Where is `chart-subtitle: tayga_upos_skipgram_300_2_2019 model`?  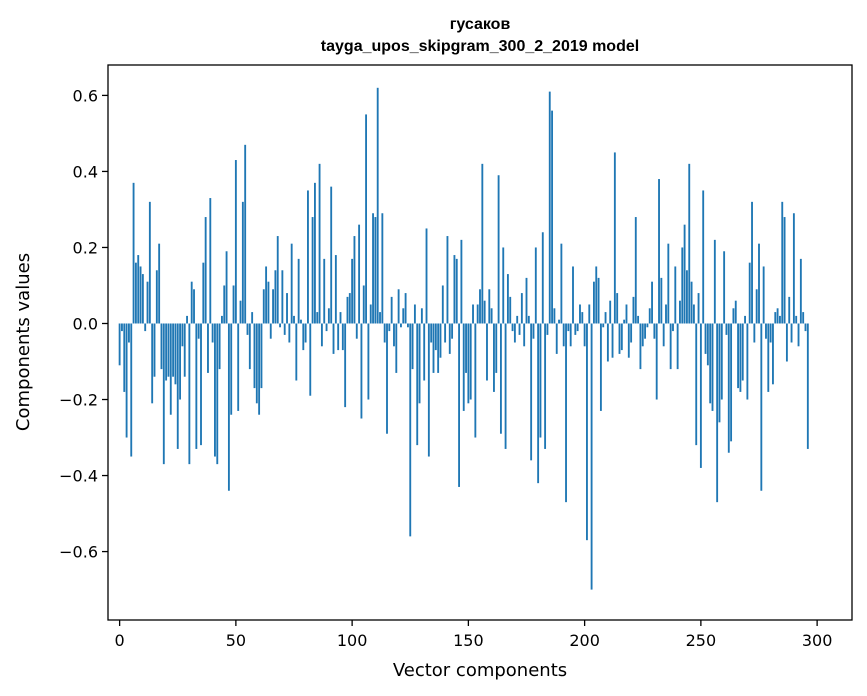
chart-subtitle: tayga_upos_skipgram_300_2_2019 model is located at coordinates (480, 46).